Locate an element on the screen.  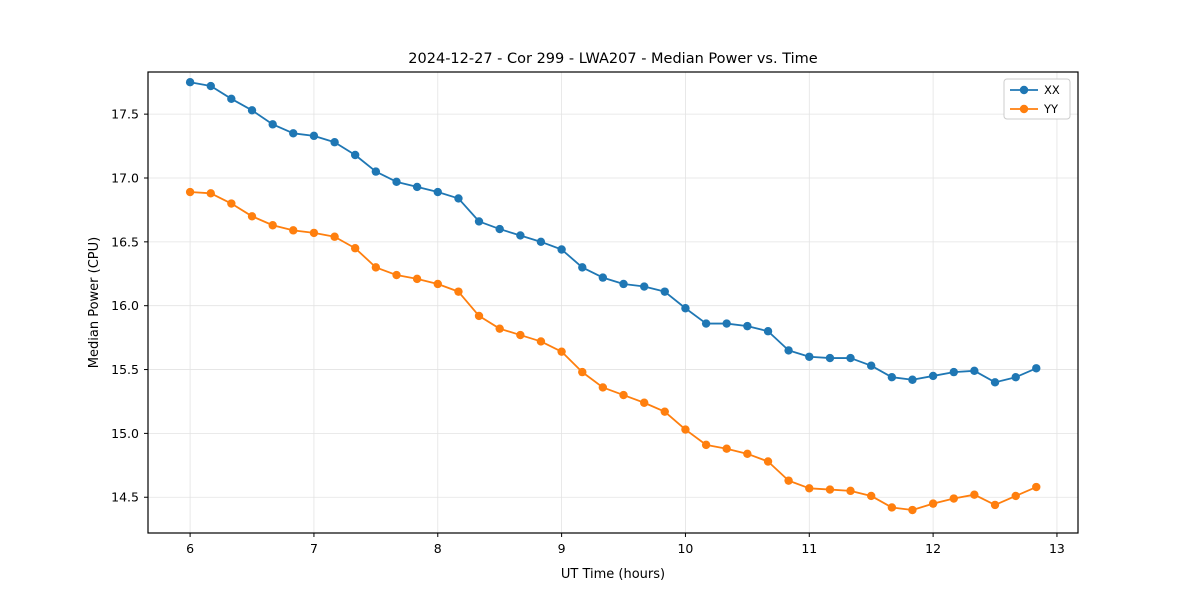
y-tick-label: 15.0 is located at coordinates (125, 433).